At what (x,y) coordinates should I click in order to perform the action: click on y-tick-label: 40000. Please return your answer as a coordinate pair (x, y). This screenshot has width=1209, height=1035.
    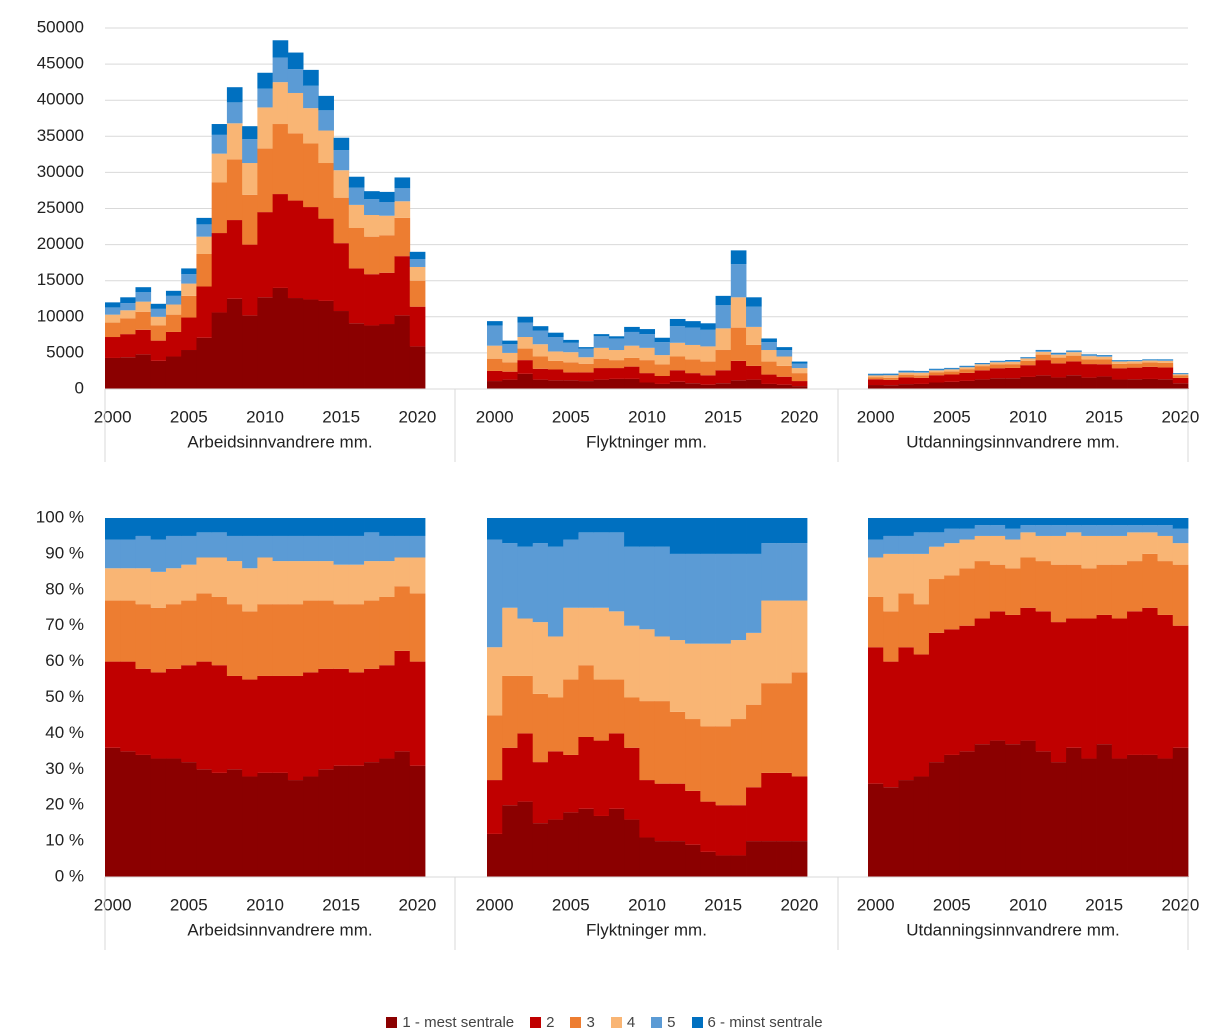
    Looking at the image, I should click on (60, 99).